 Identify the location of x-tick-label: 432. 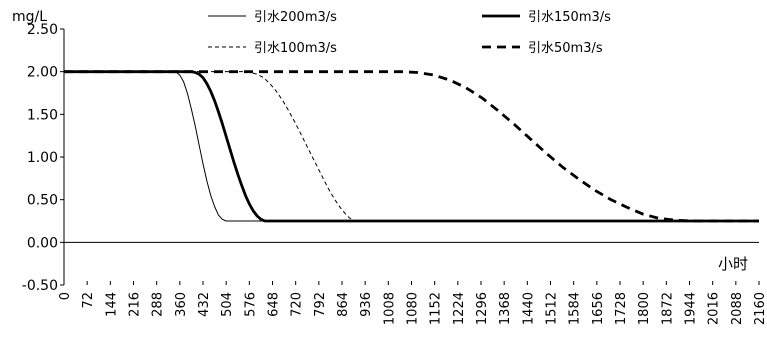
(204, 304).